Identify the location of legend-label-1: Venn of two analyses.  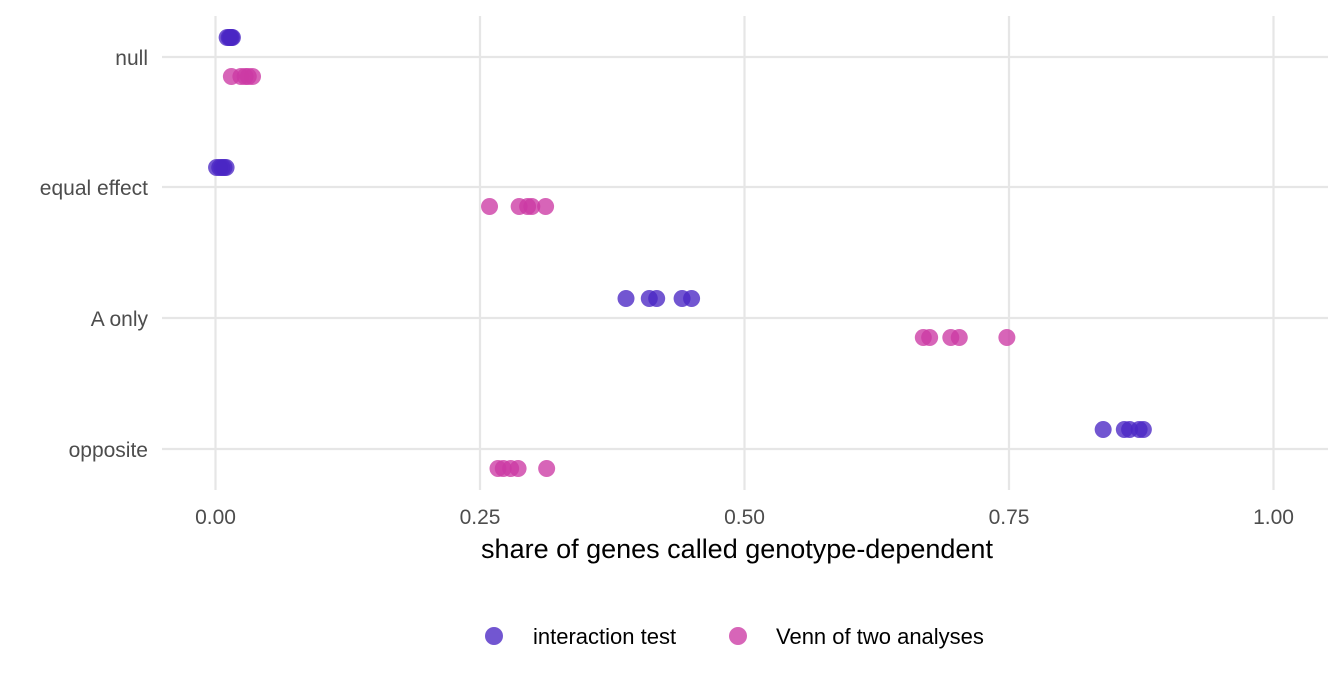
(880, 636).